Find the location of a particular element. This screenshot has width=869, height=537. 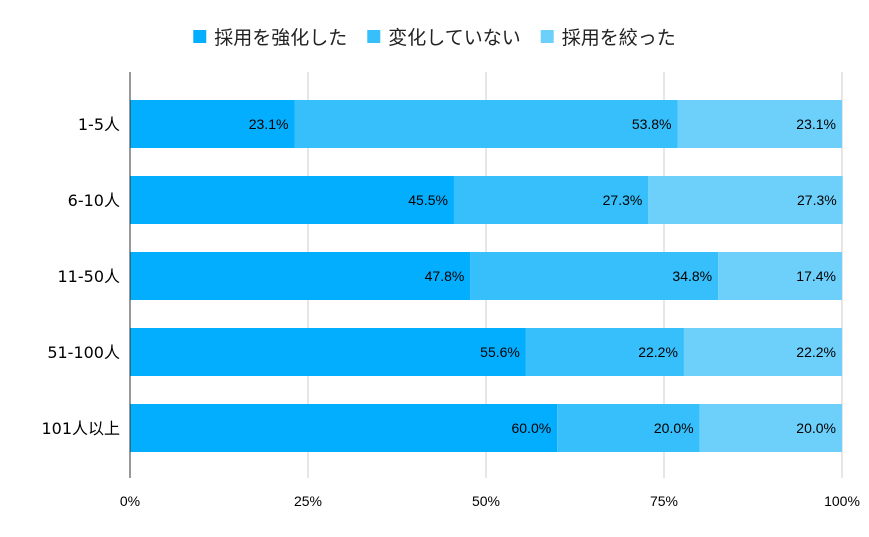

legend-label-2: 変化していない is located at coordinates (454, 38).